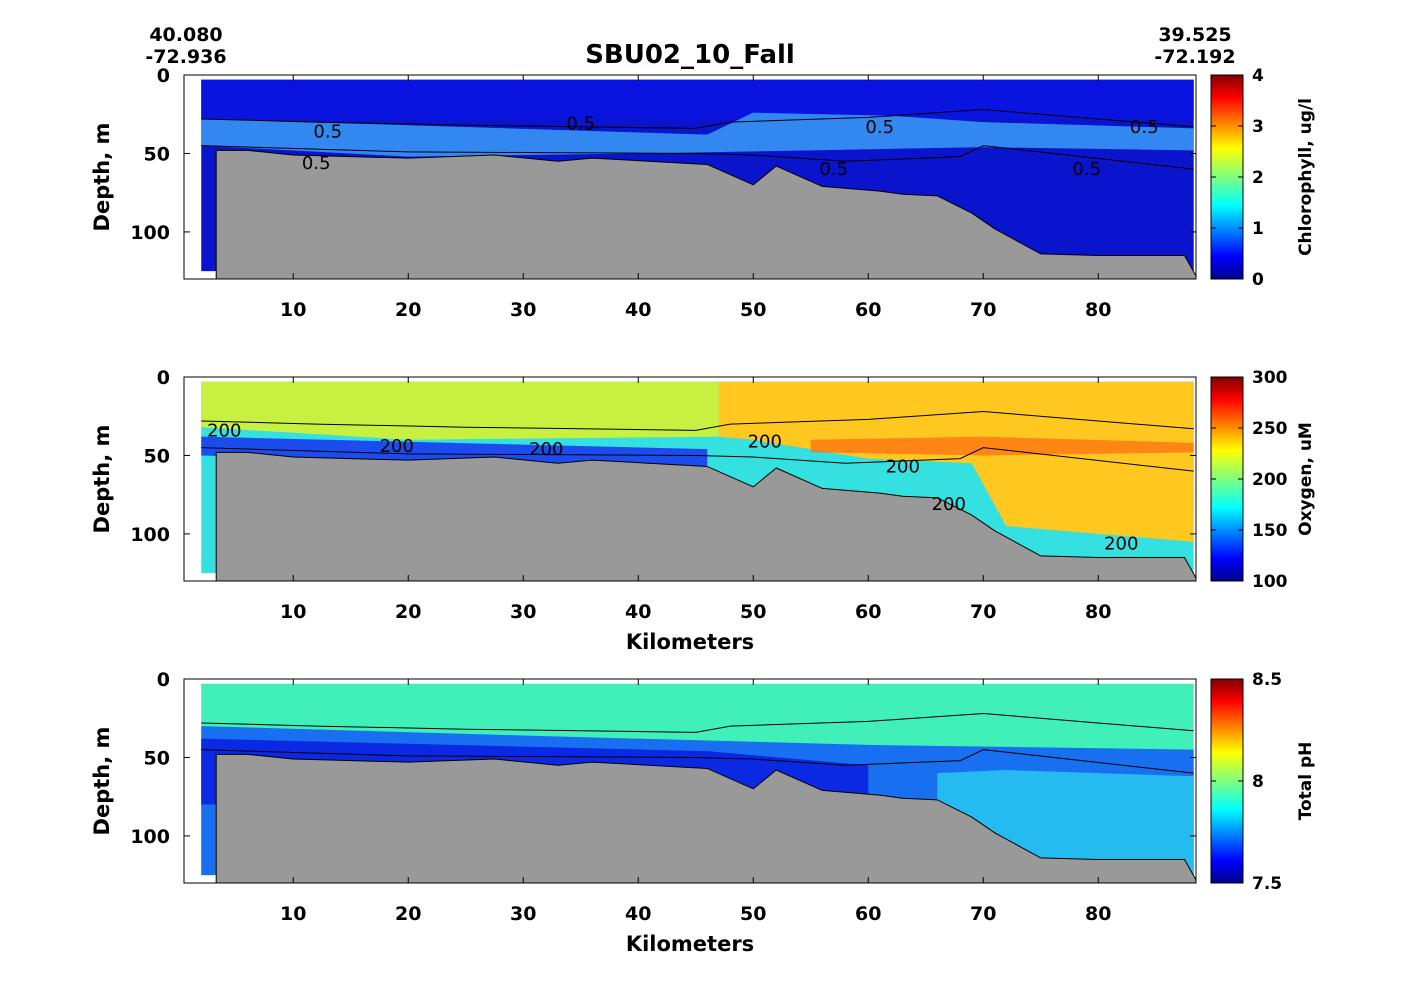 This screenshot has width=1422, height=1005. I want to click on chlorophyll-xtick-label: 80, so click(1098, 310).